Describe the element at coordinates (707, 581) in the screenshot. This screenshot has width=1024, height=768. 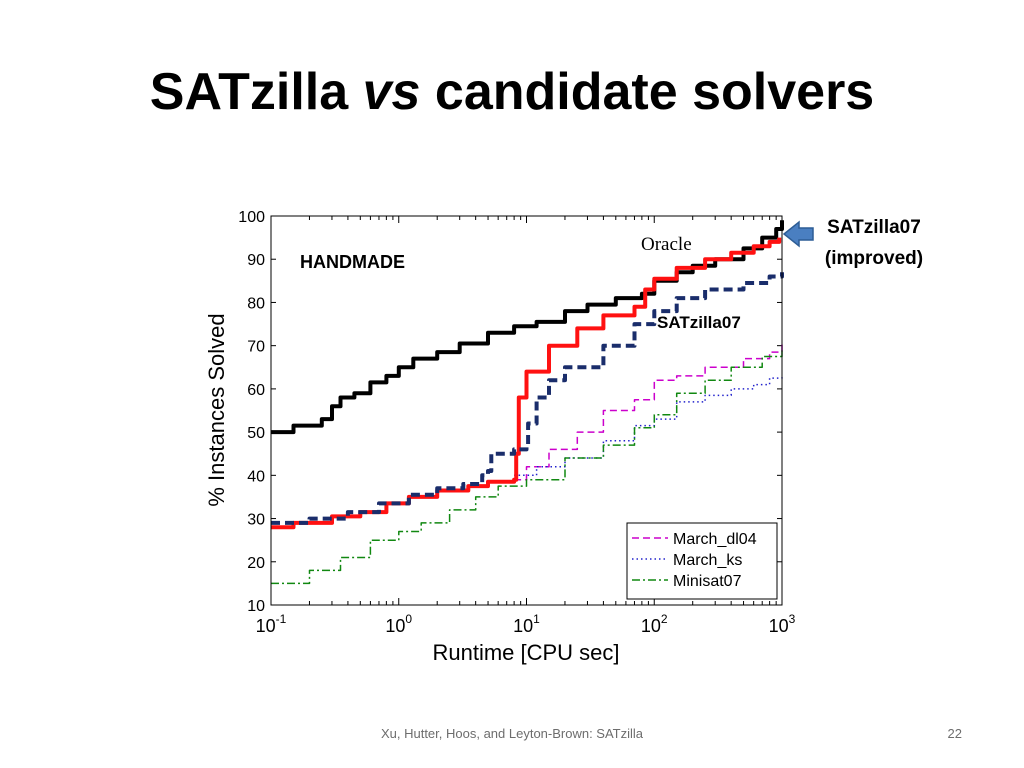
I see `legend-label: Minisat07` at that location.